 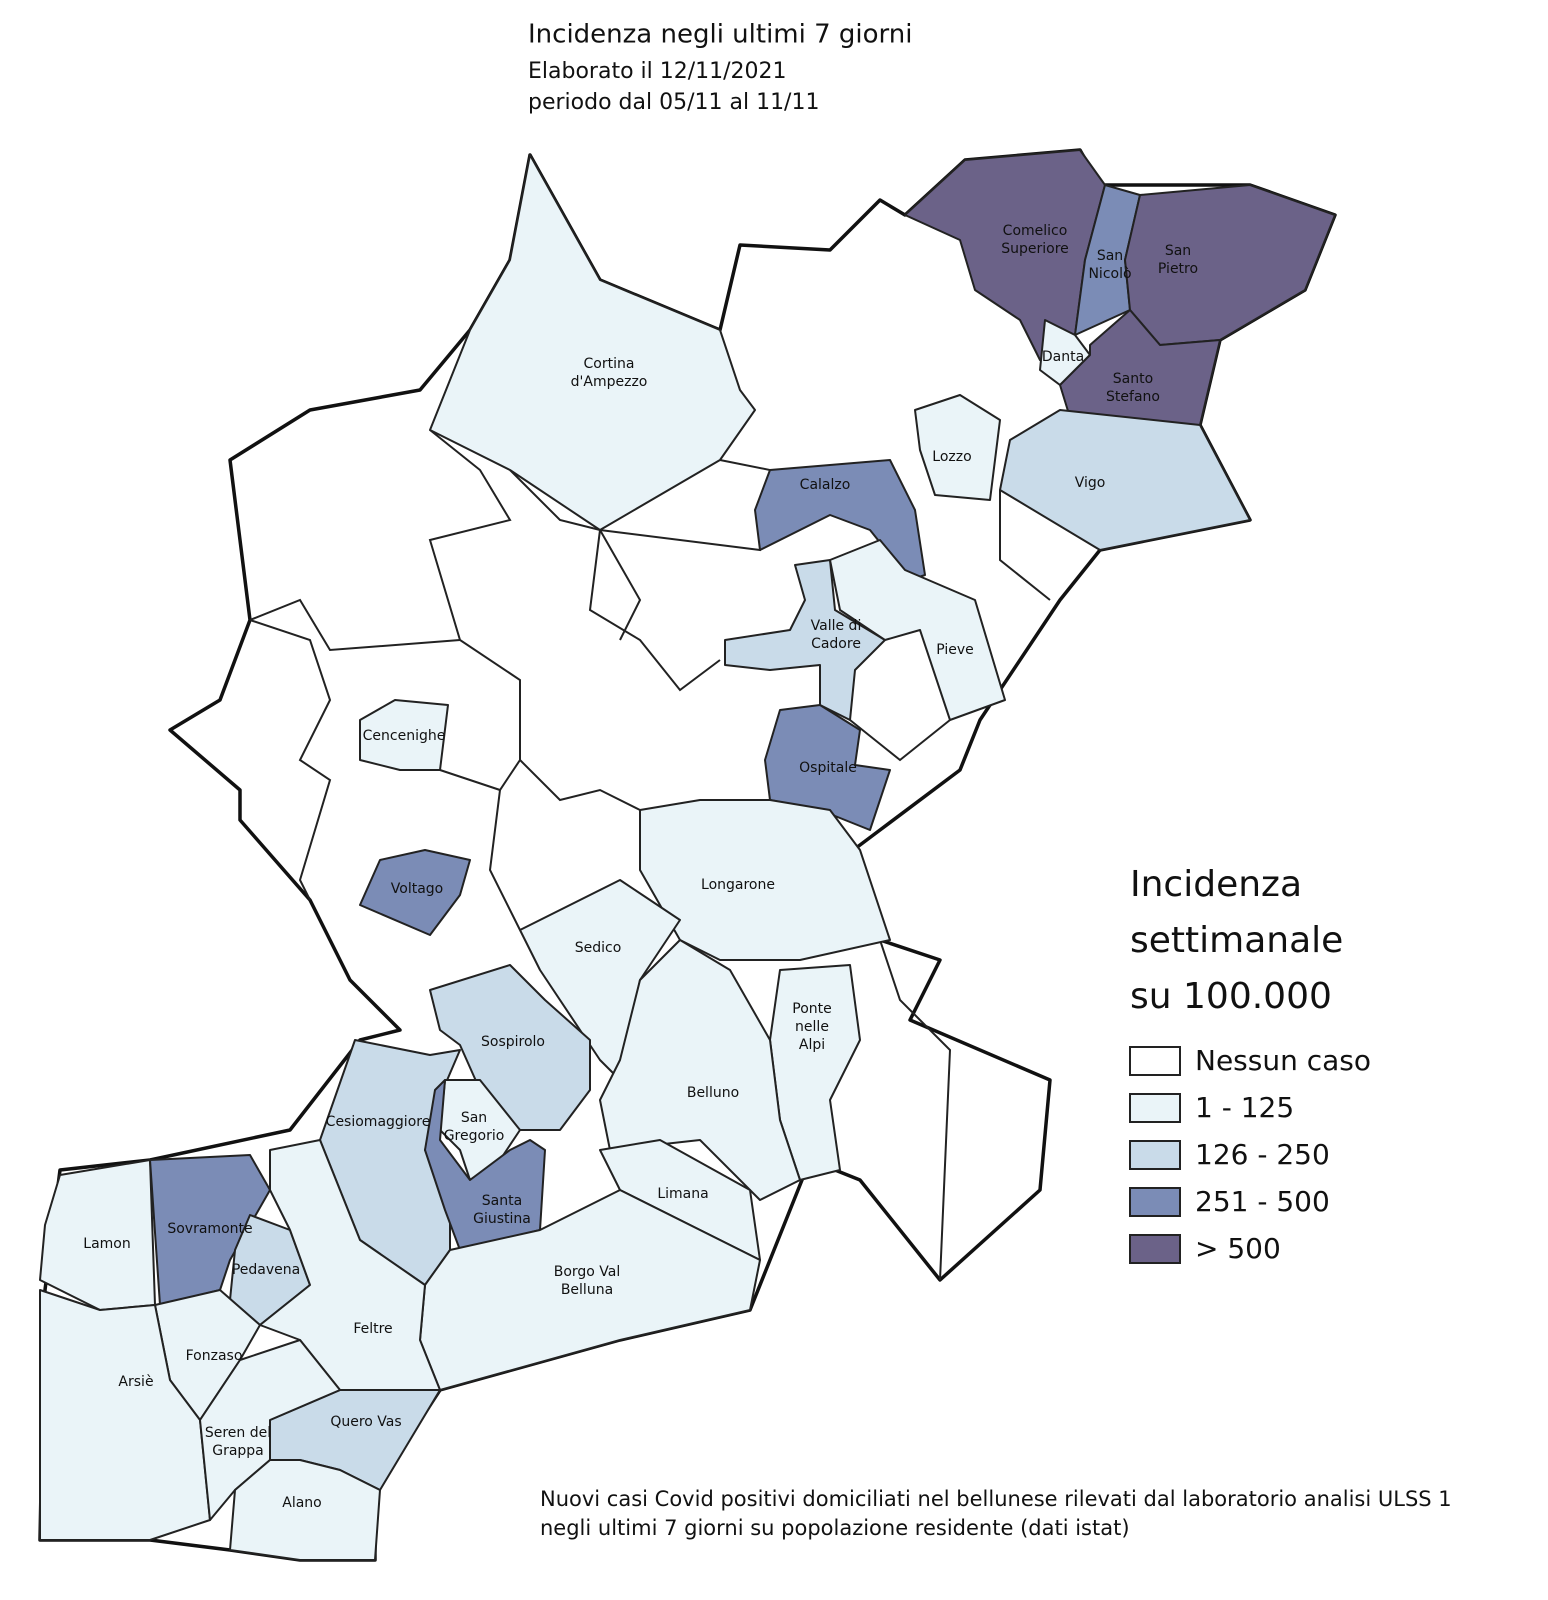 I want to click on municipality-label: Ponte, so click(x=811, y=1009).